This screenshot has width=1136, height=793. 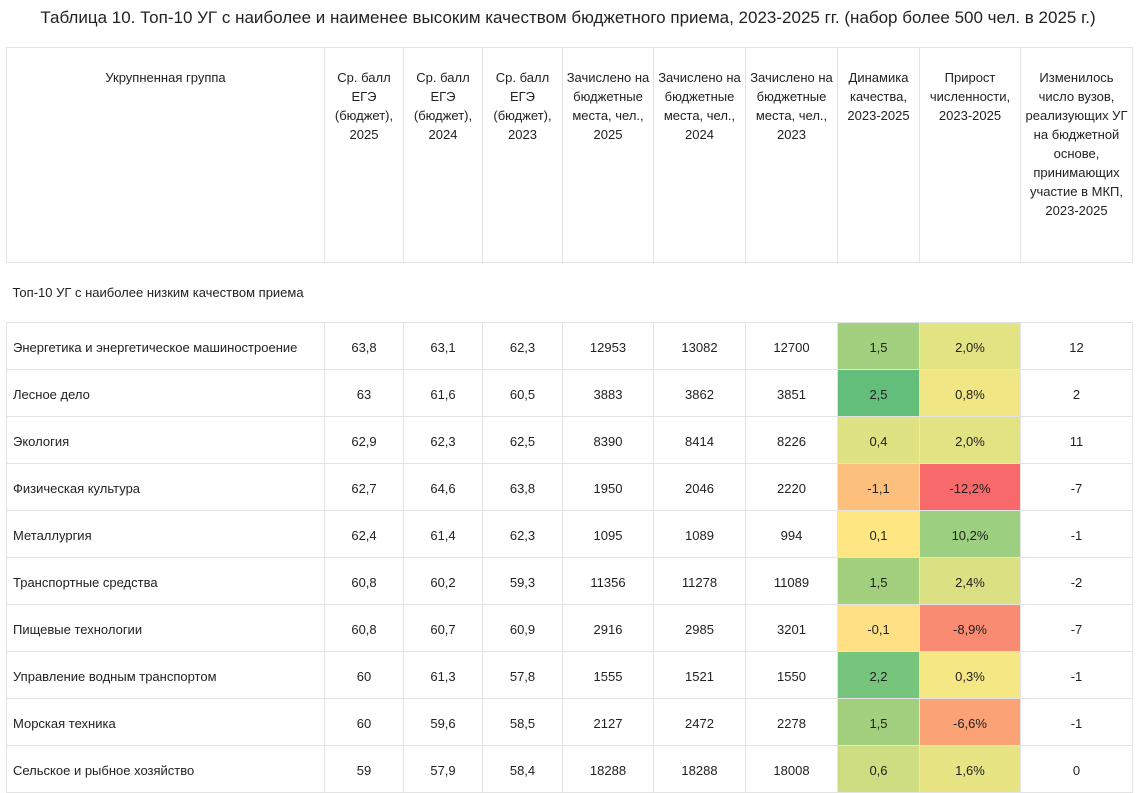 What do you see at coordinates (608, 675) in the screenshot?
I see `table-cell: 1555` at bounding box center [608, 675].